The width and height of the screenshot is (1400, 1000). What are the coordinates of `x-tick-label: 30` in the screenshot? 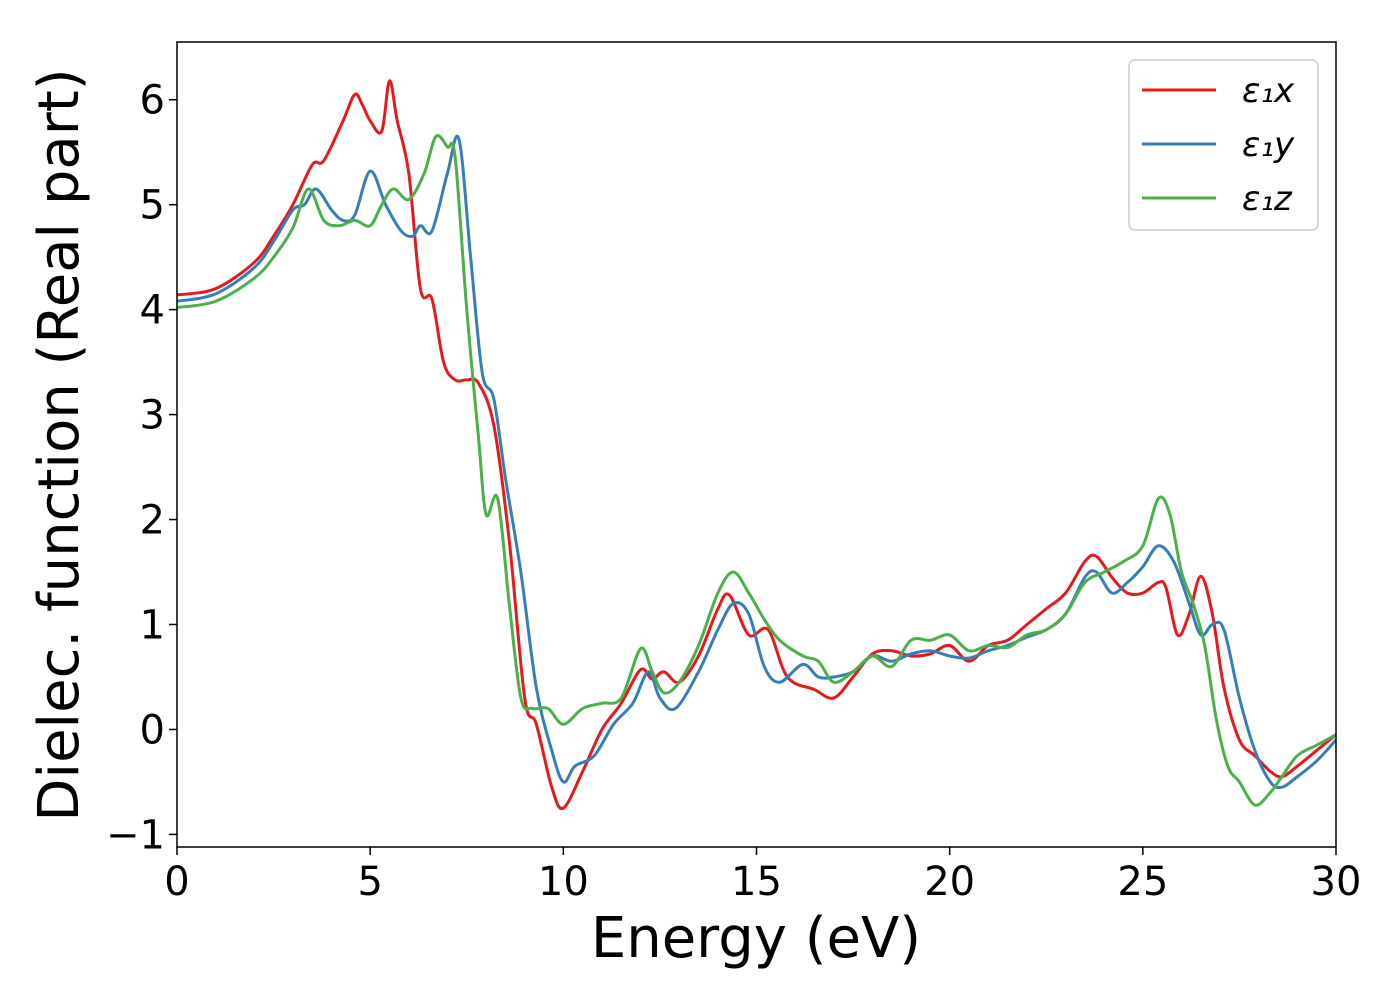 It's located at (1336, 882).